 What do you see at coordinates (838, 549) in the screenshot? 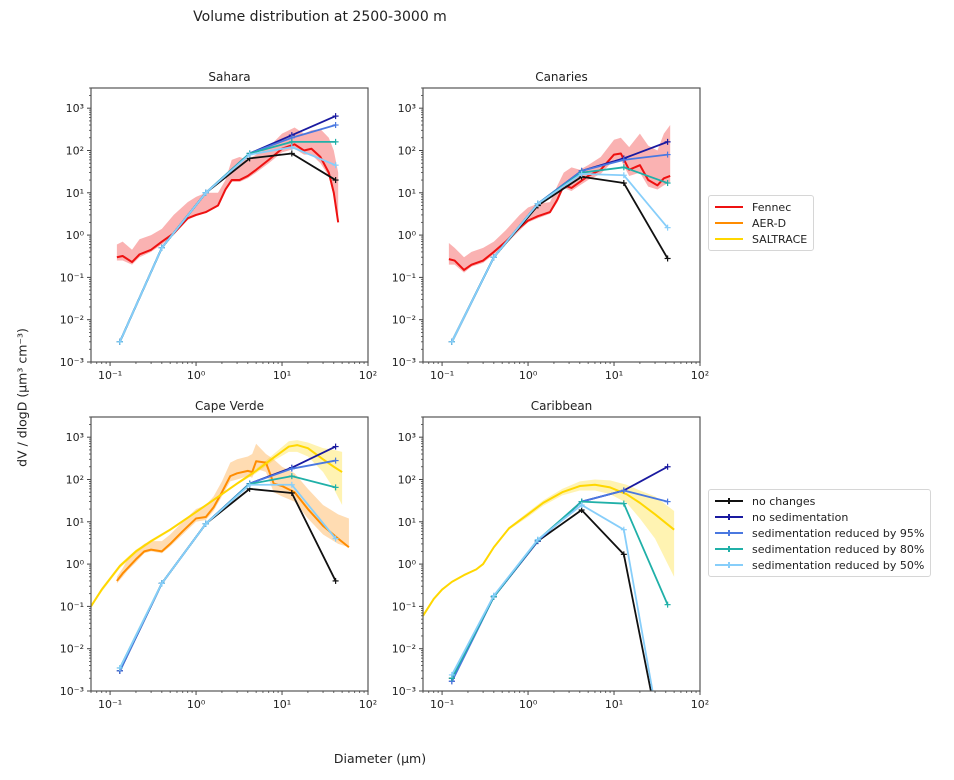
I see `legend-label: sedimentation reduced by 80%` at bounding box center [838, 549].